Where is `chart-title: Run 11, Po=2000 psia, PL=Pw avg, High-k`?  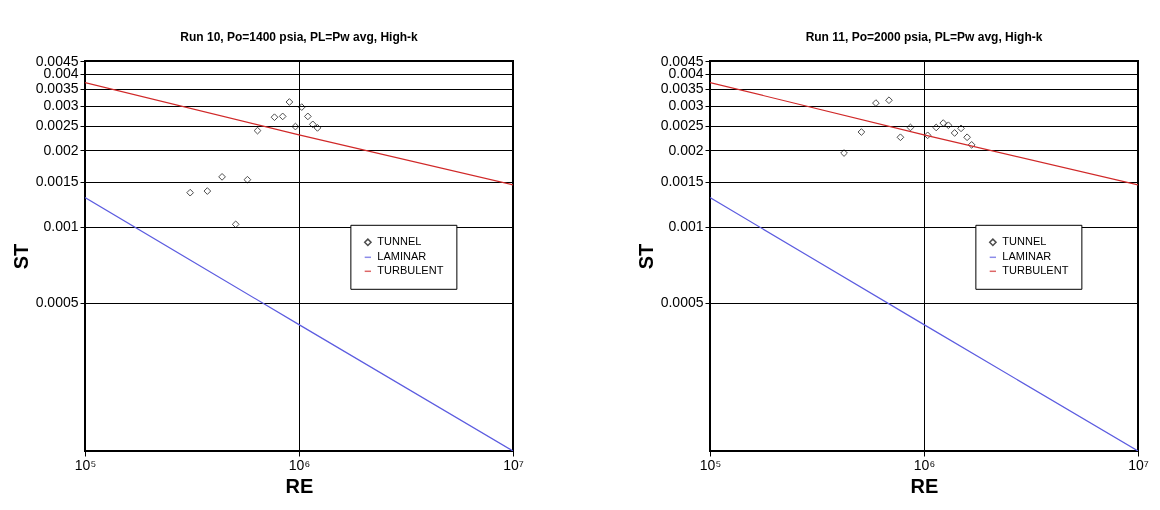 chart-title: Run 11, Po=2000 psia, PL=Pw avg, High-k is located at coordinates (924, 37).